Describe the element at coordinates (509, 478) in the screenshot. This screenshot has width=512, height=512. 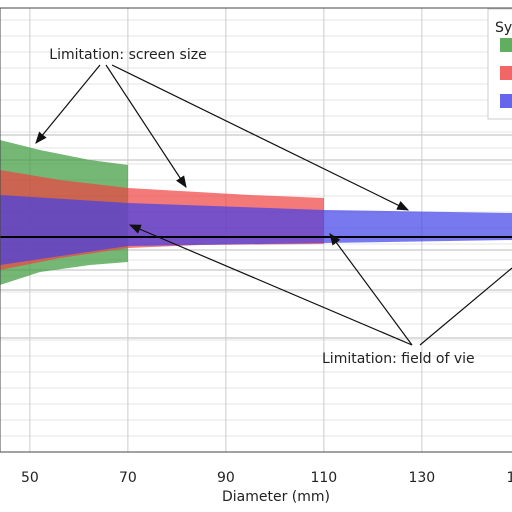
I see `x-tick-label: 150` at that location.